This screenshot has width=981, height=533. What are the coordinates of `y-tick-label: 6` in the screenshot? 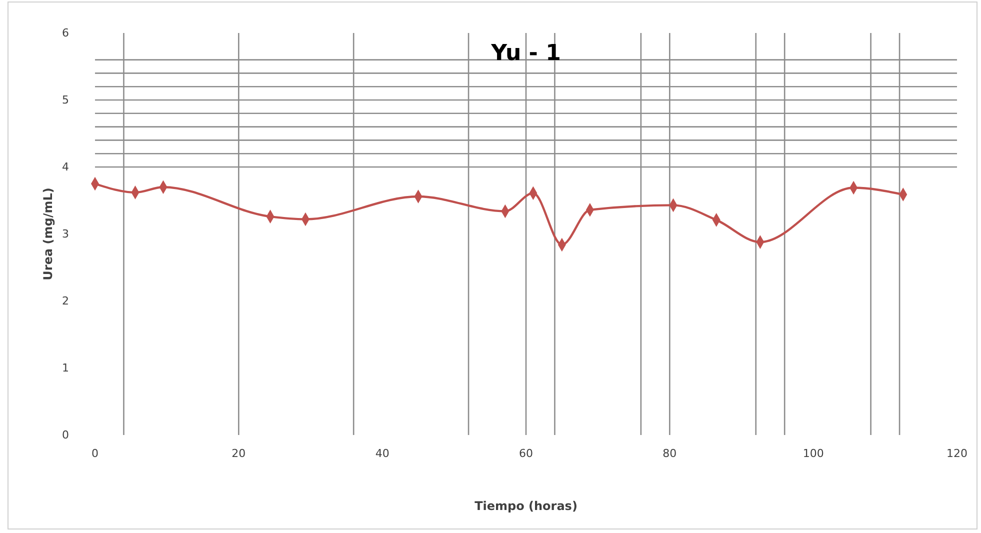 It's located at (65, 33).